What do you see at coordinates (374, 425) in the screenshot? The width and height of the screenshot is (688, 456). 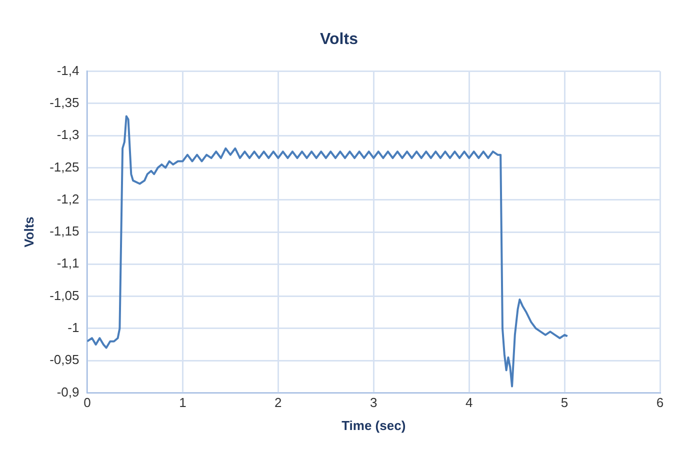 I see `x-axis-title: Time (sec)` at bounding box center [374, 425].